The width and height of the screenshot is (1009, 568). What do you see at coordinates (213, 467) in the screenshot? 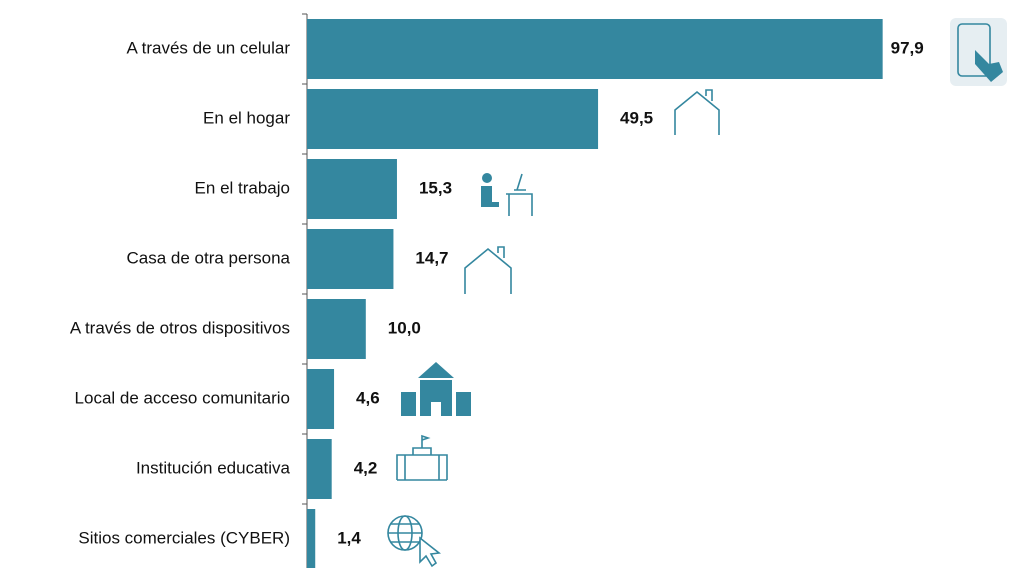
I see `category-label: Institución educativa` at bounding box center [213, 467].